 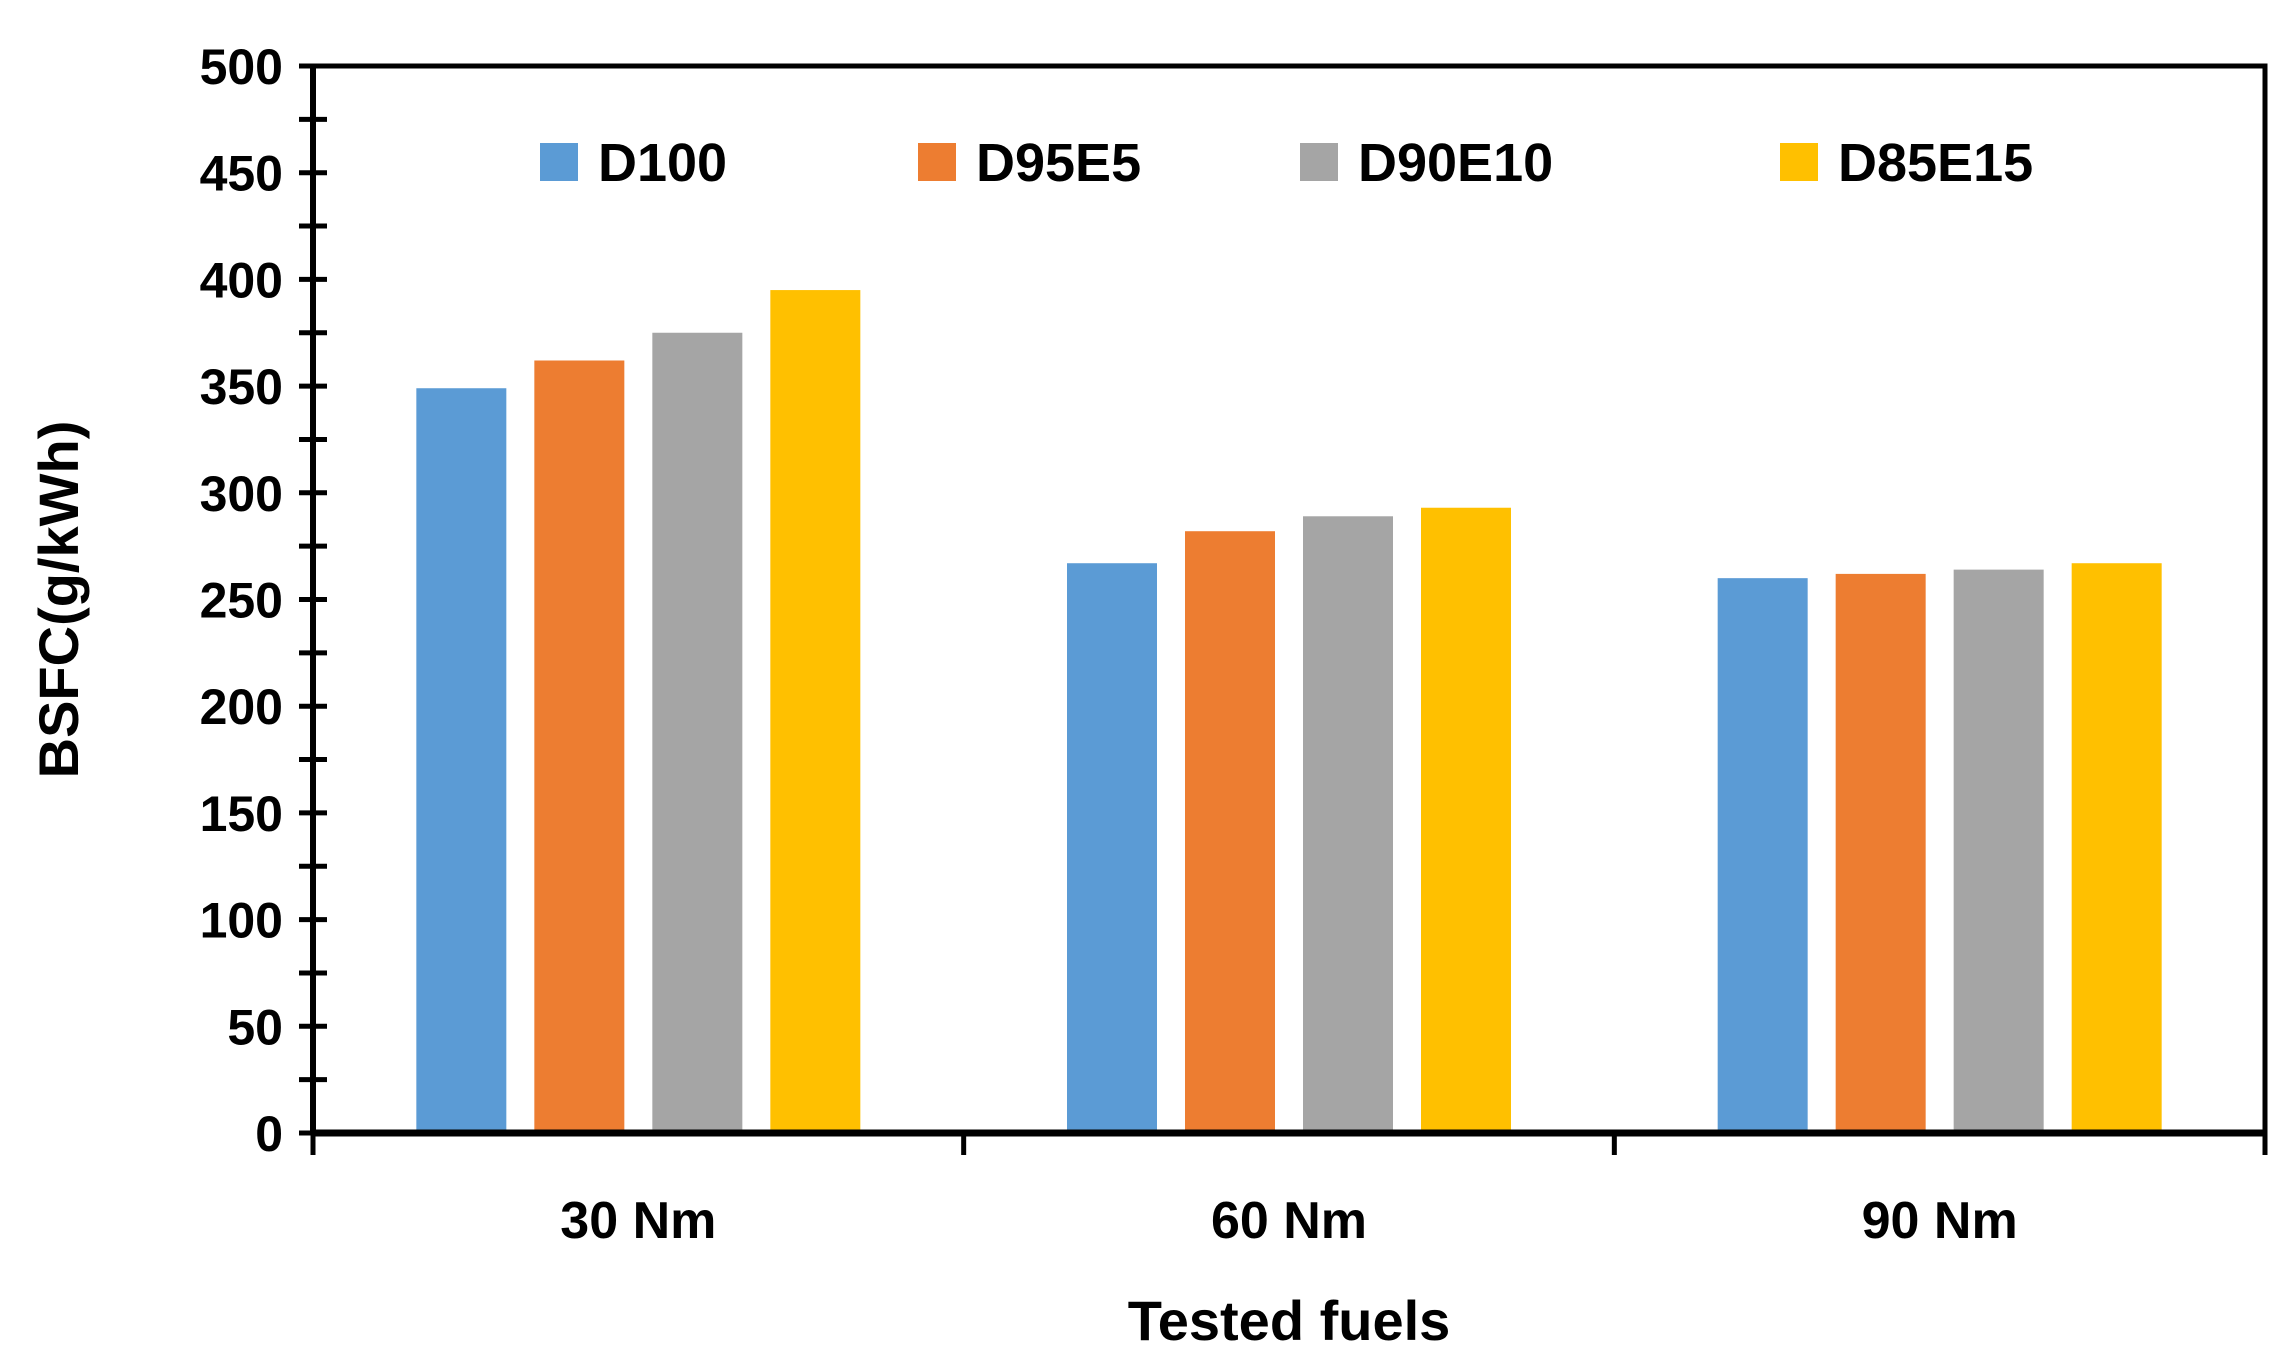 I want to click on y-tick-label: 400, so click(x=241, y=280).